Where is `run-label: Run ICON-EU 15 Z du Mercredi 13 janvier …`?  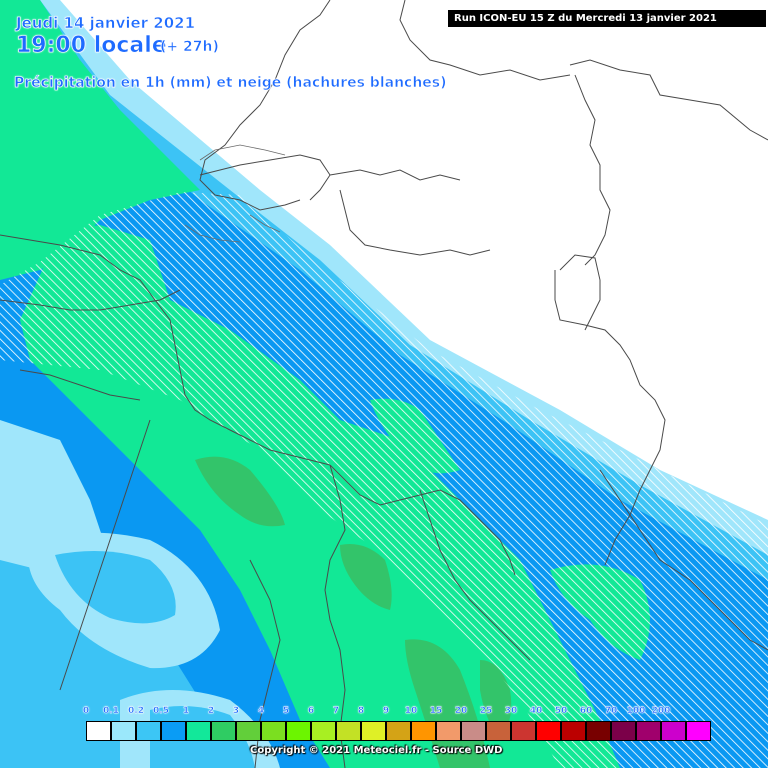
run-label: Run ICON-EU 15 Z du Mercredi 13 janvier … is located at coordinates (607, 18).